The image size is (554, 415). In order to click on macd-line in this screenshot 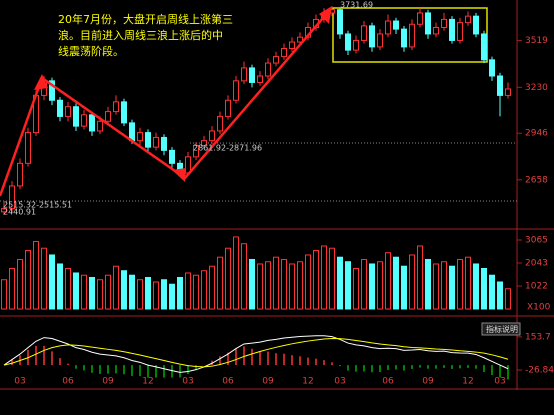, I will do `click(256, 352)`.